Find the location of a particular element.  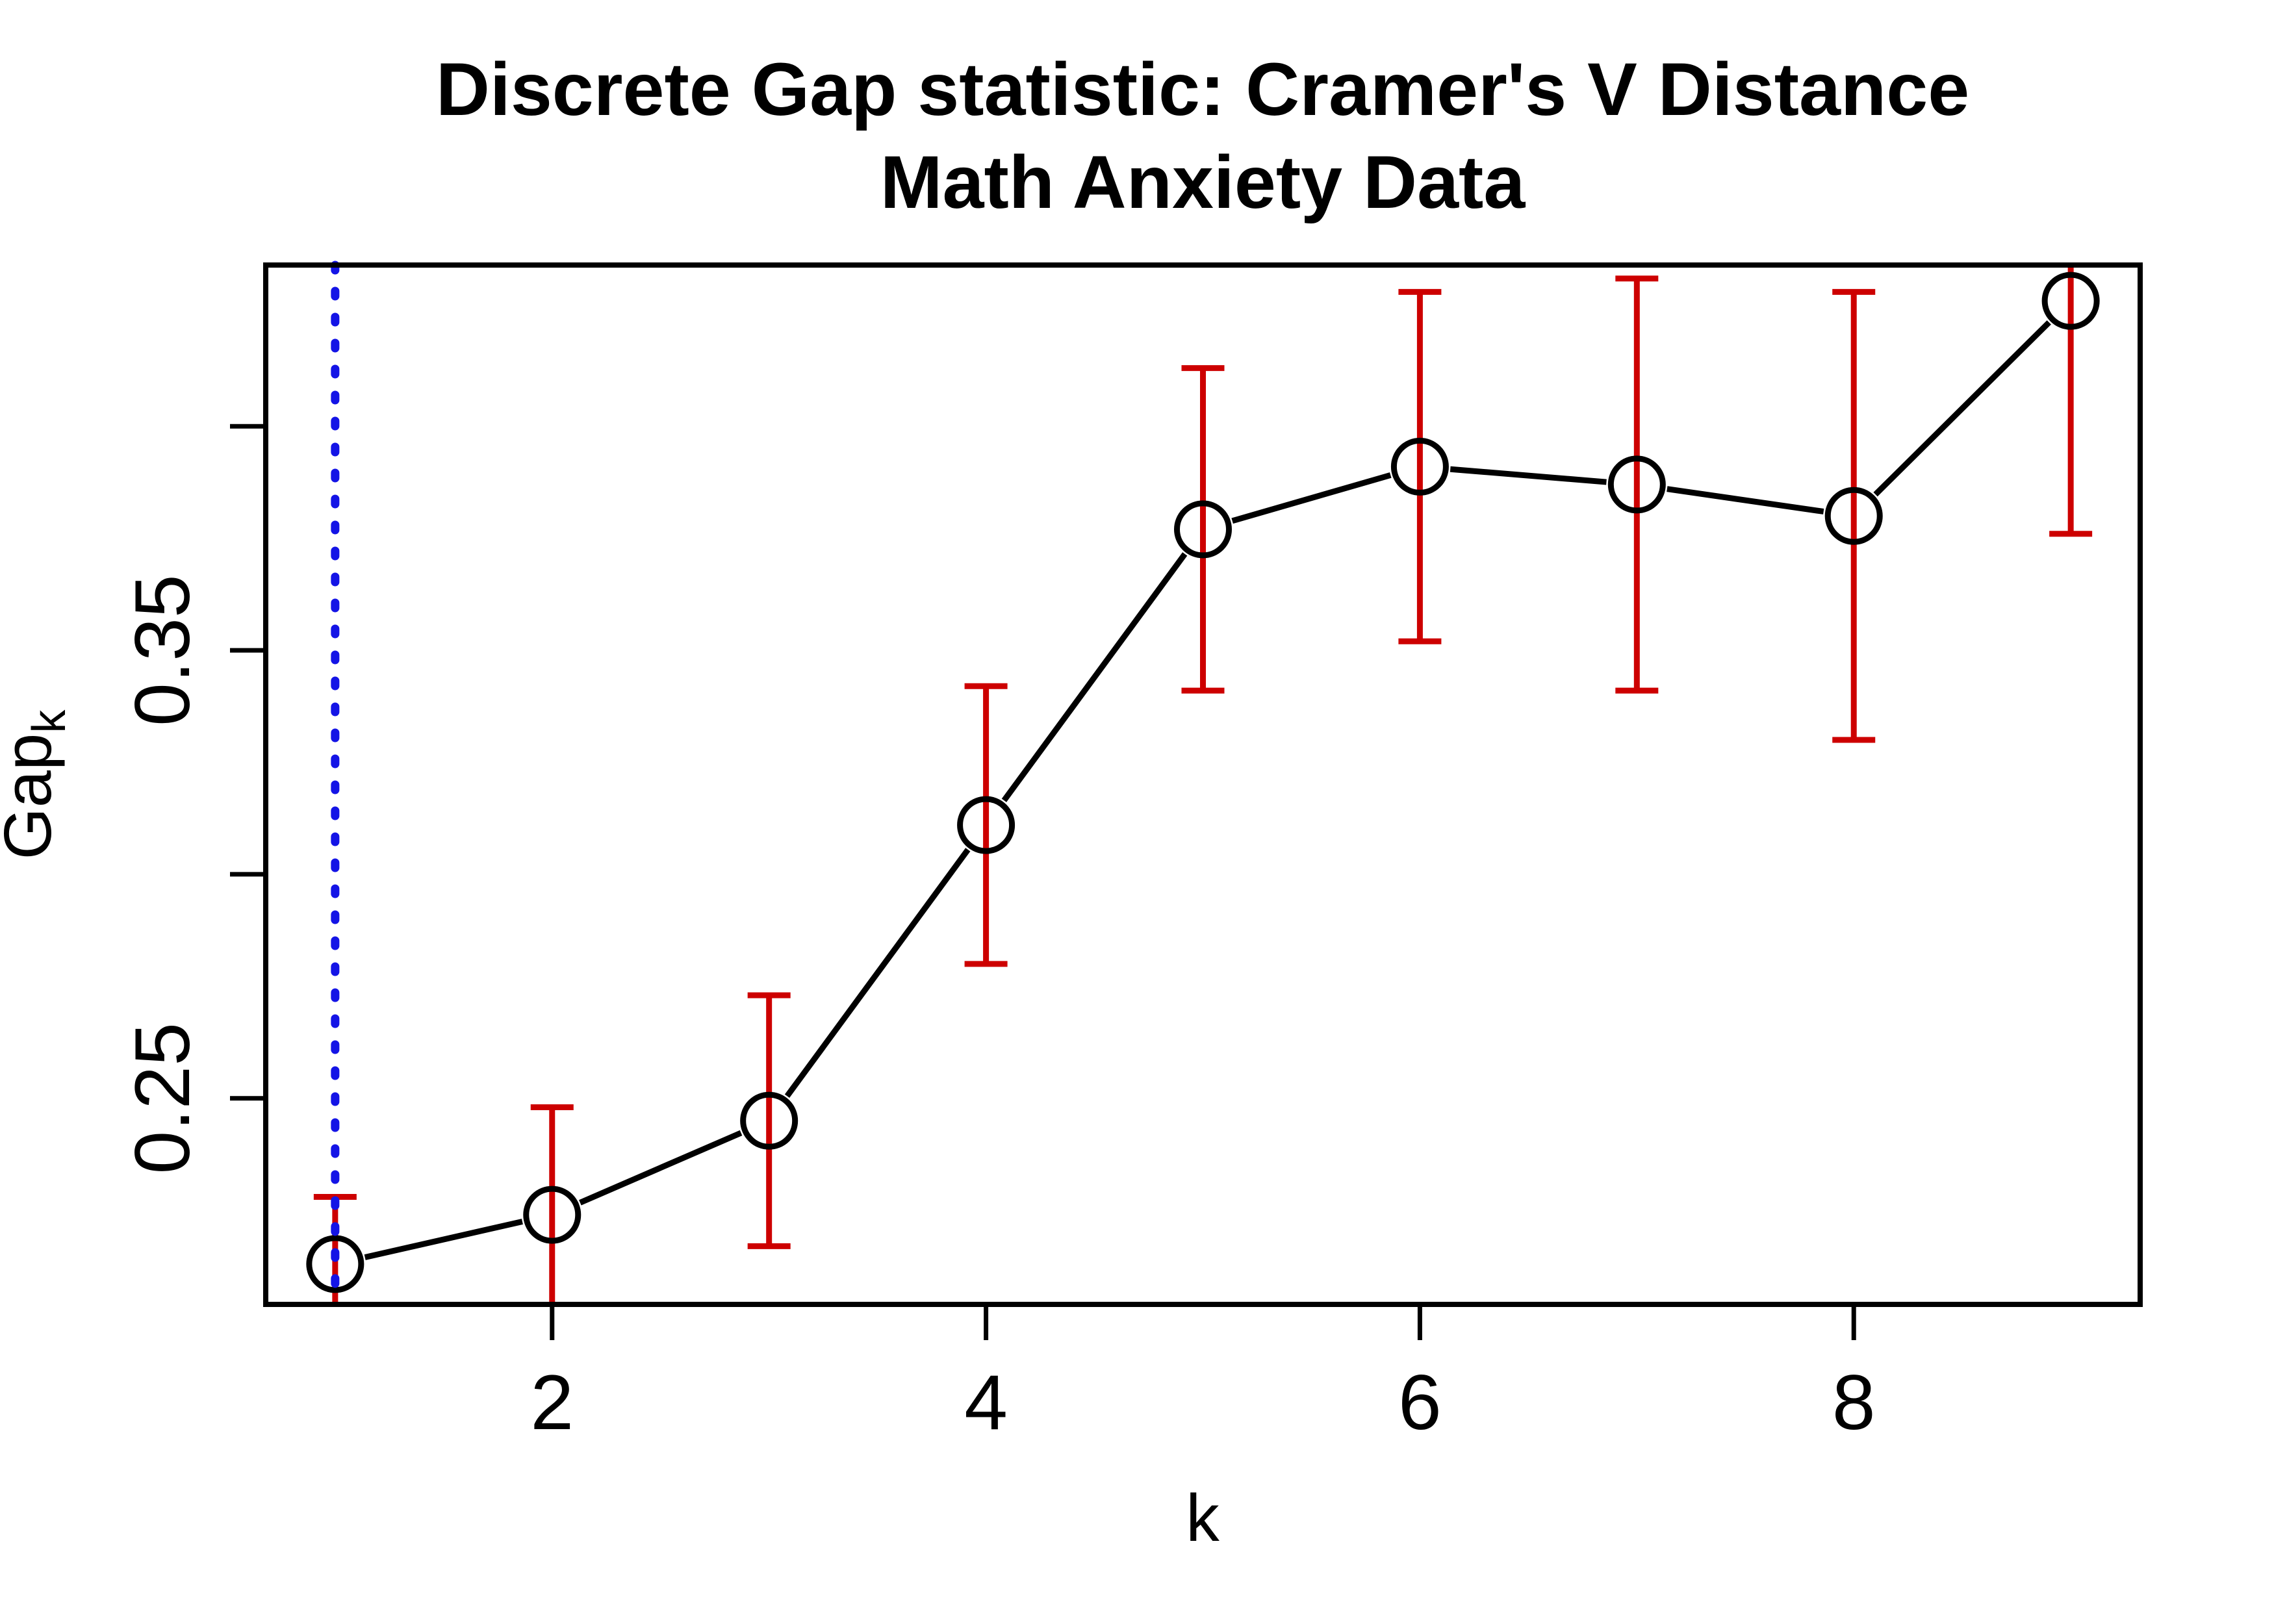

chart-subtitle: Math Anxiety Data is located at coordinates (1203, 182).